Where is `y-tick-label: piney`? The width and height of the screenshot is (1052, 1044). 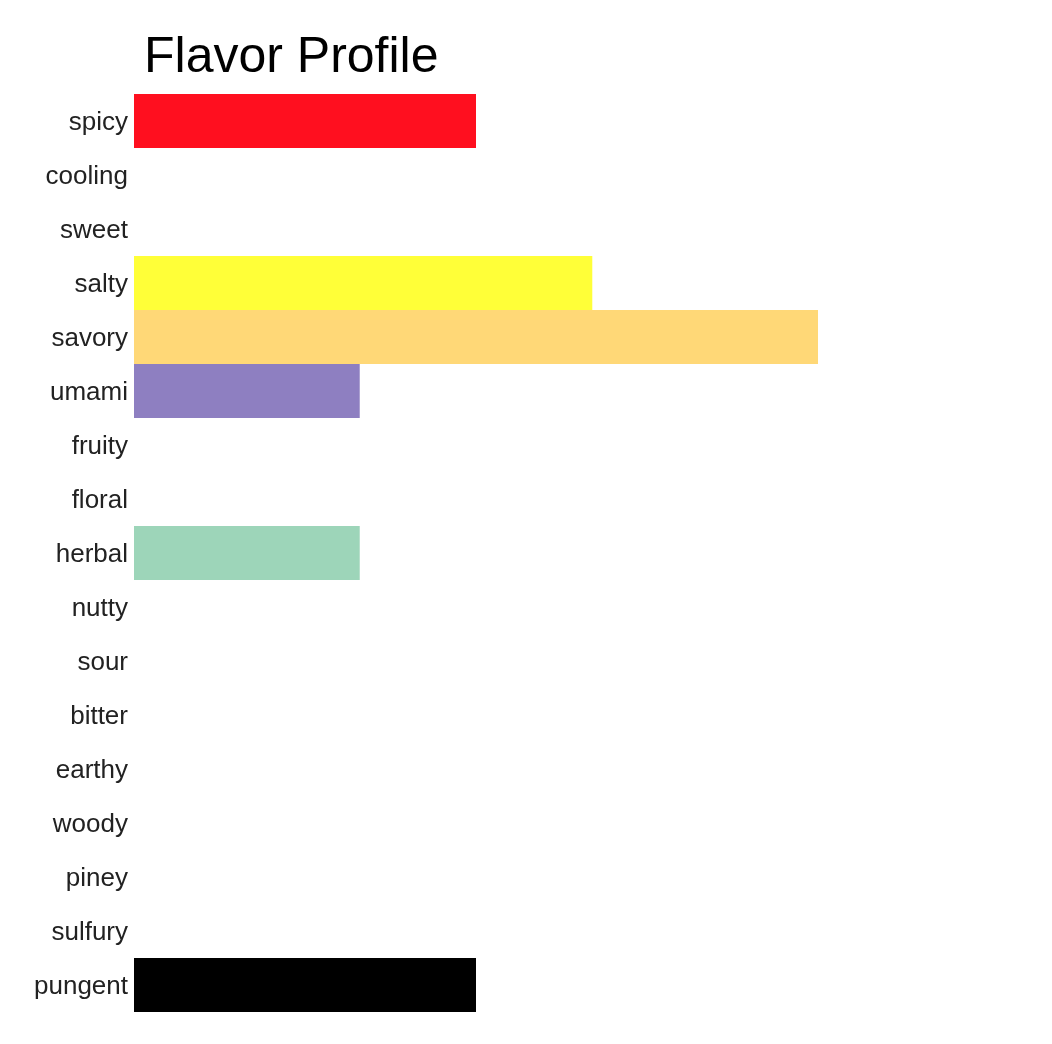
y-tick-label: piney is located at coordinates (96, 877).